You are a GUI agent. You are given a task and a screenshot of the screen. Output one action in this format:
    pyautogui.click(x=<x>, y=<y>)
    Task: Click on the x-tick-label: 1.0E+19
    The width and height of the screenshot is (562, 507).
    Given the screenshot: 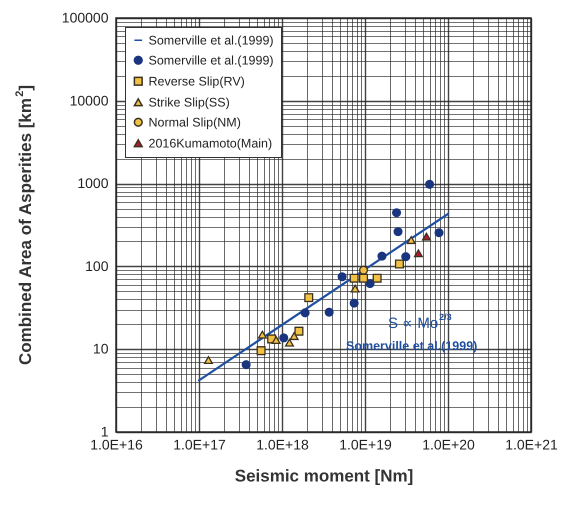 What is the action you would take?
    pyautogui.click(x=365, y=444)
    